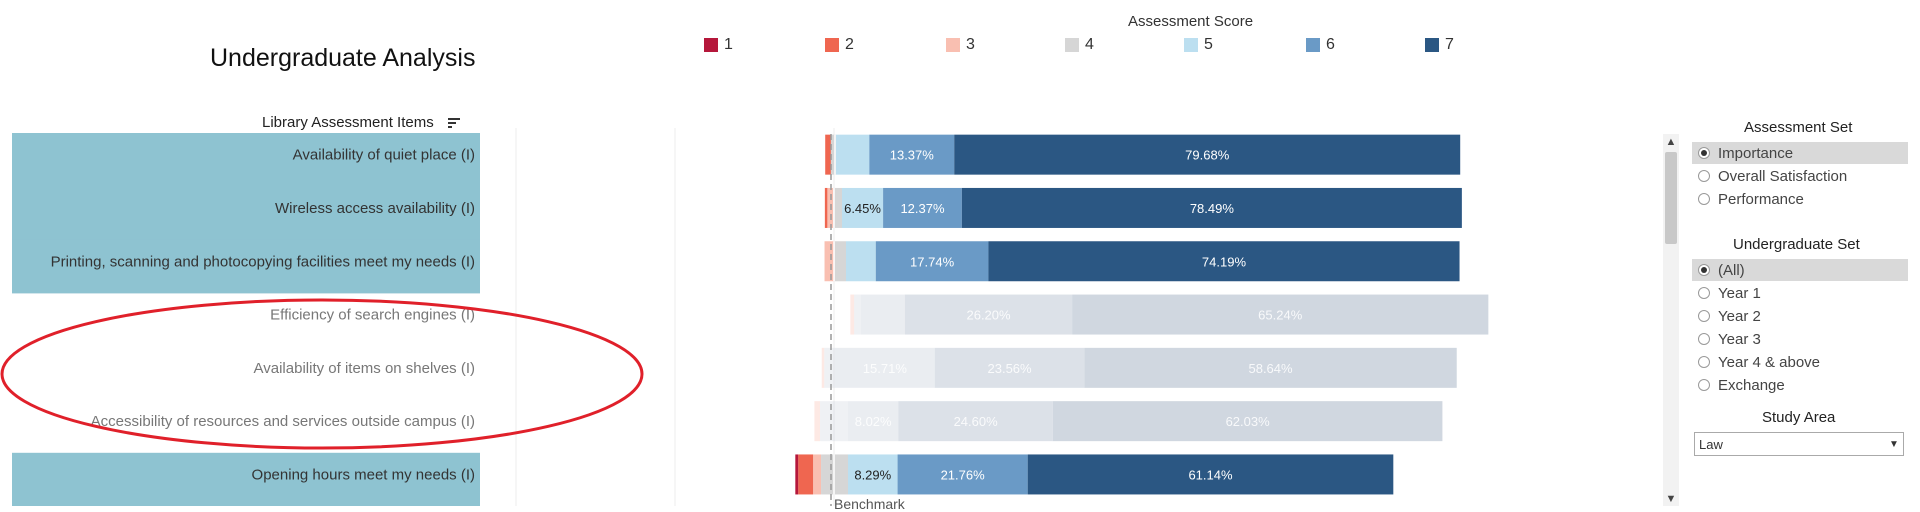 The image size is (1920, 512). What do you see at coordinates (364, 368) in the screenshot?
I see `item-label: Availability of items on shelves (I)` at bounding box center [364, 368].